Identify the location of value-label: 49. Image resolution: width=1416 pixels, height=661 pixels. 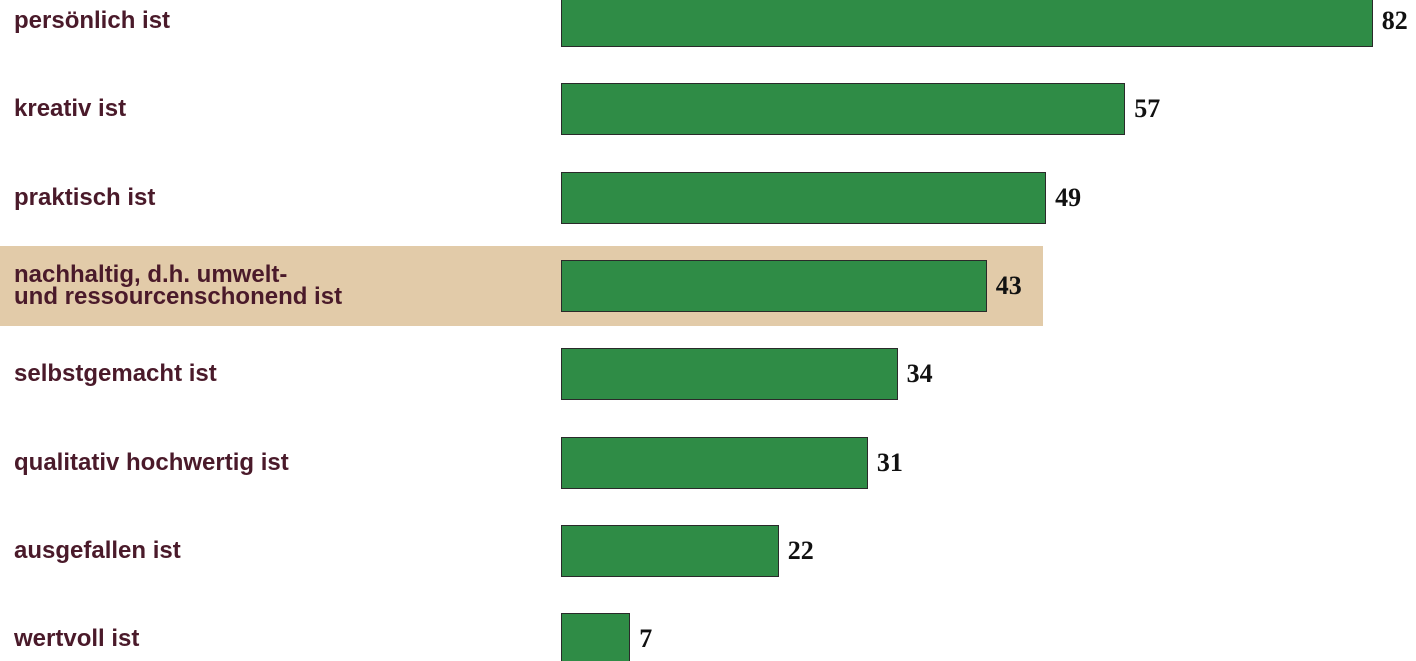
(1068, 197).